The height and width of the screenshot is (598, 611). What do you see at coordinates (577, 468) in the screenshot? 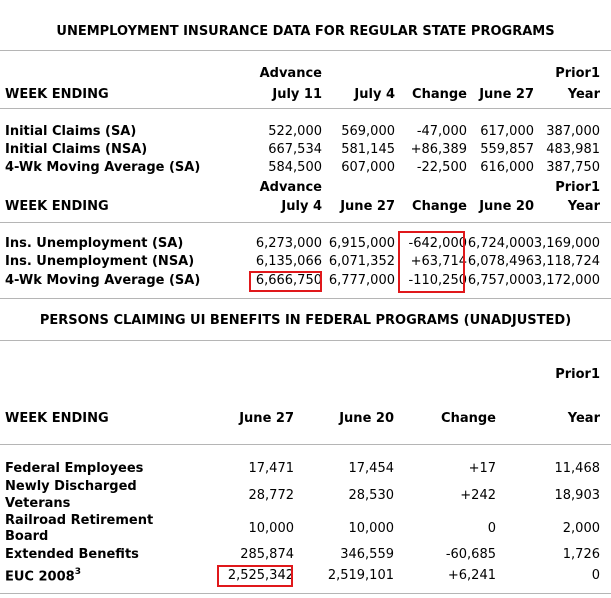
I see `cell: 11,468` at bounding box center [577, 468].